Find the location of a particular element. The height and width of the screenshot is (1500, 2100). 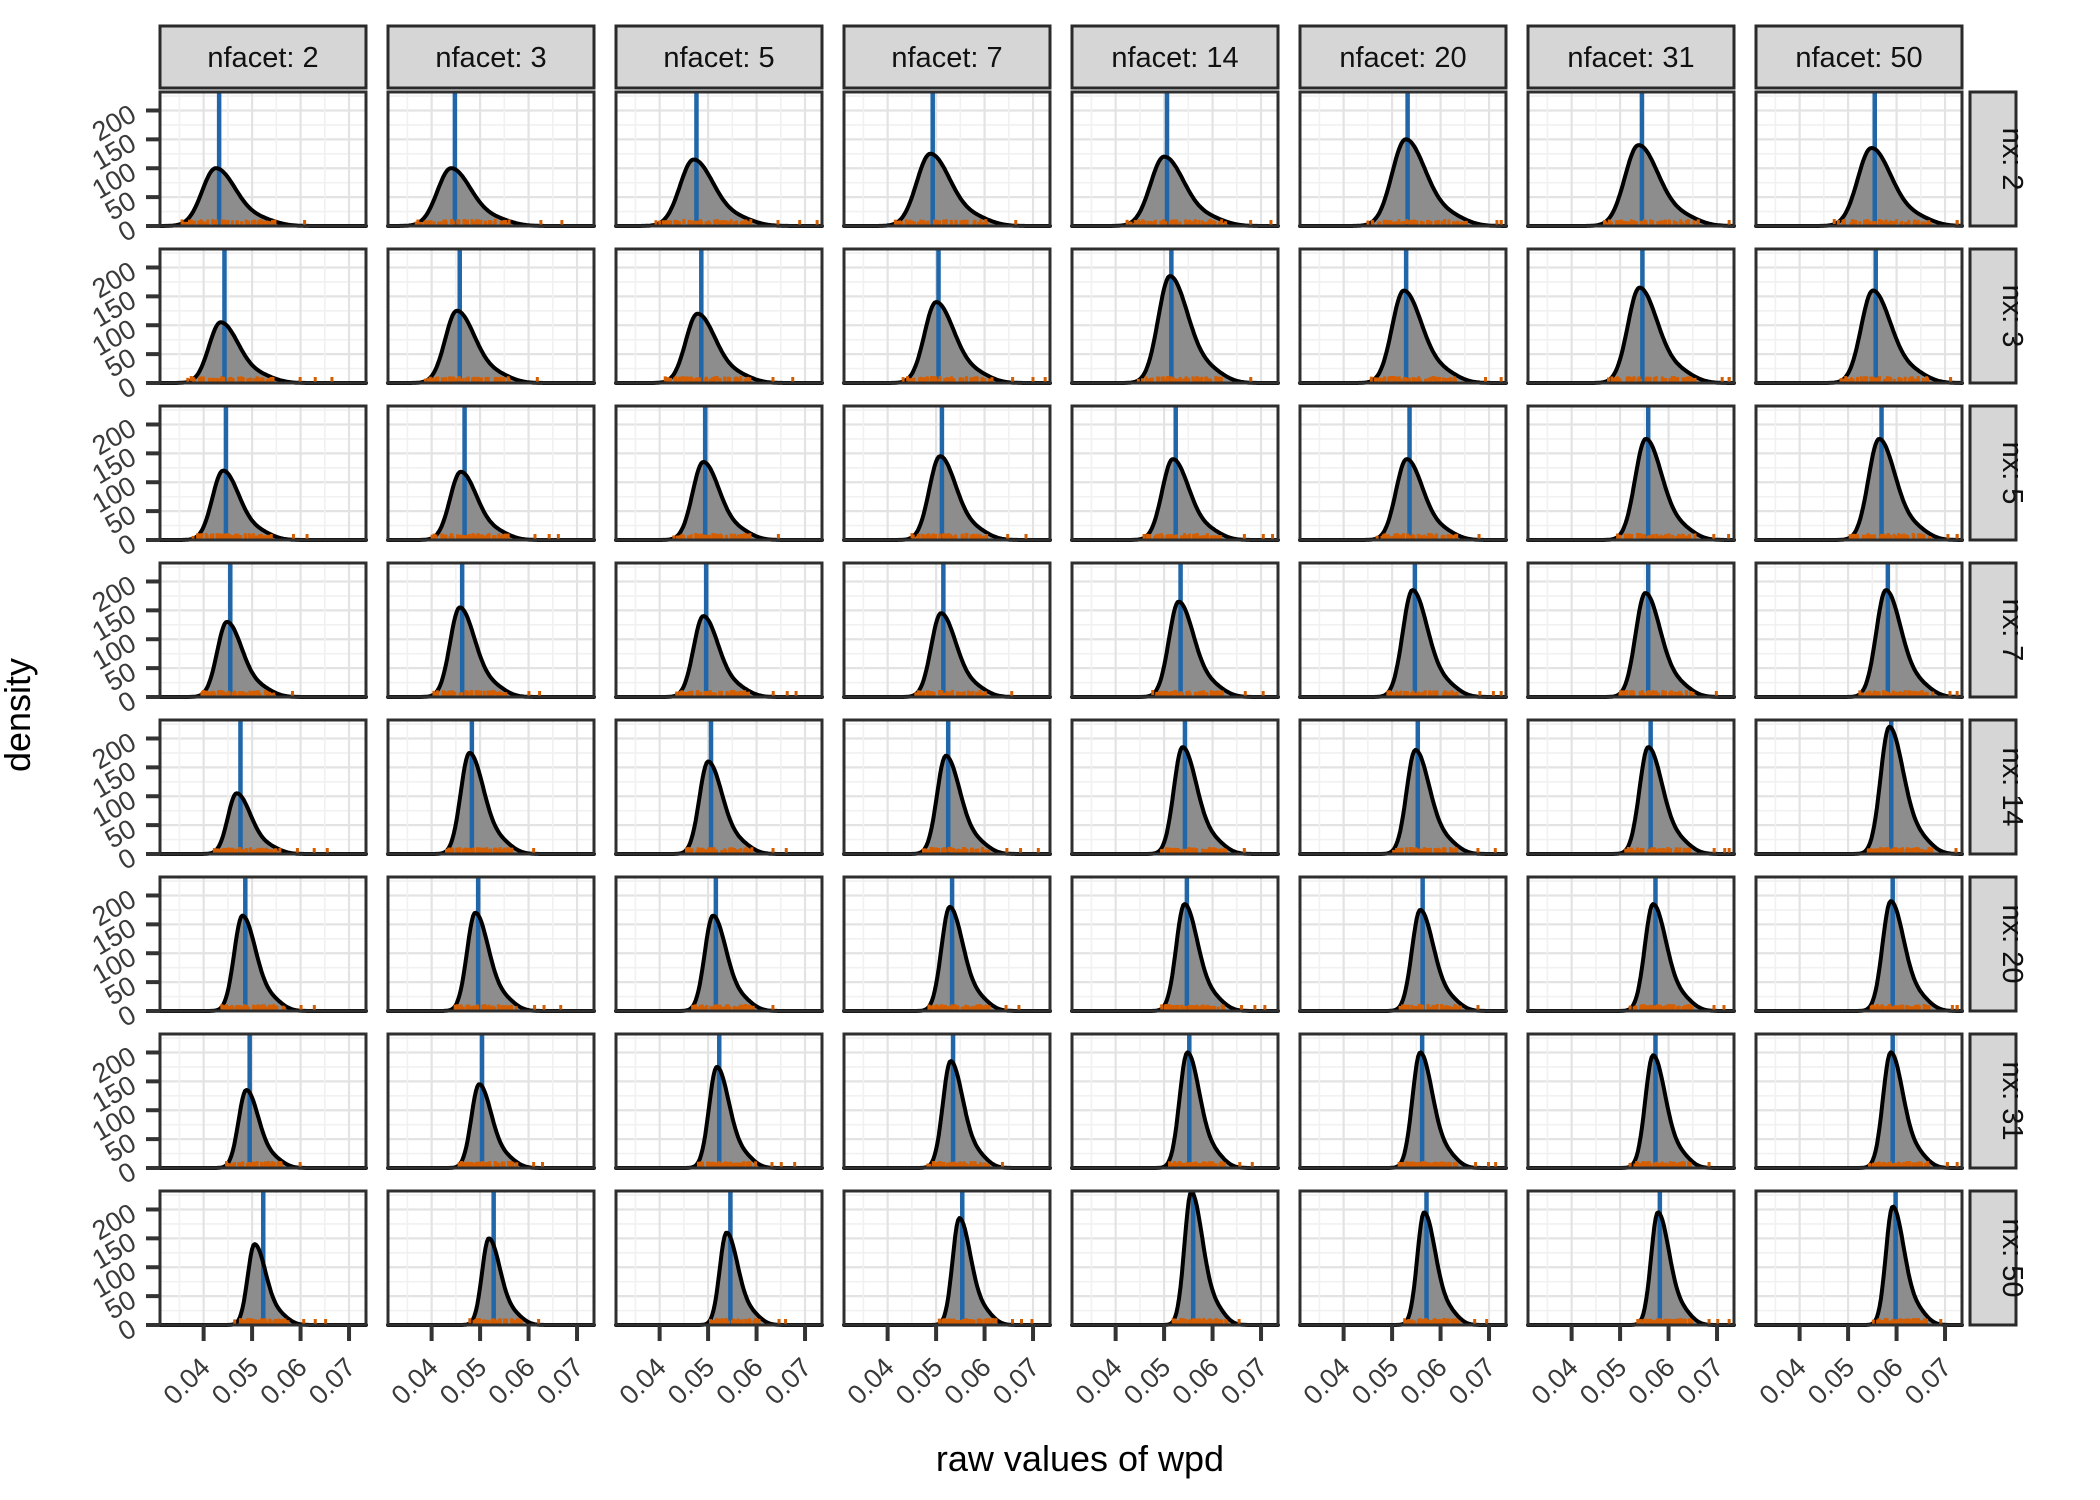

facet-row-strip: nx: 3 is located at coordinates (1998, 316).